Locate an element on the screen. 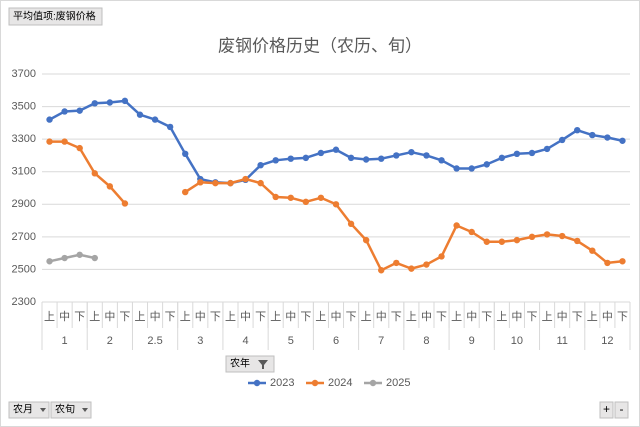 This screenshot has width=640, height=427. y-tick-label: 3100 is located at coordinates (24, 172).